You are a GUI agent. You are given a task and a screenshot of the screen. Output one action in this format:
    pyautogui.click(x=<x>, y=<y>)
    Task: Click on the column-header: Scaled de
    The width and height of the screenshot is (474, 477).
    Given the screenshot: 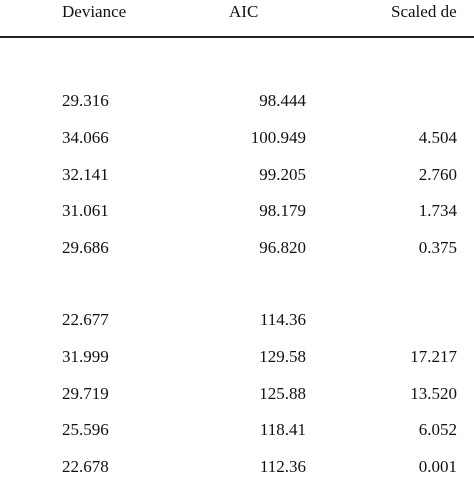 What is the action you would take?
    pyautogui.click(x=424, y=11)
    